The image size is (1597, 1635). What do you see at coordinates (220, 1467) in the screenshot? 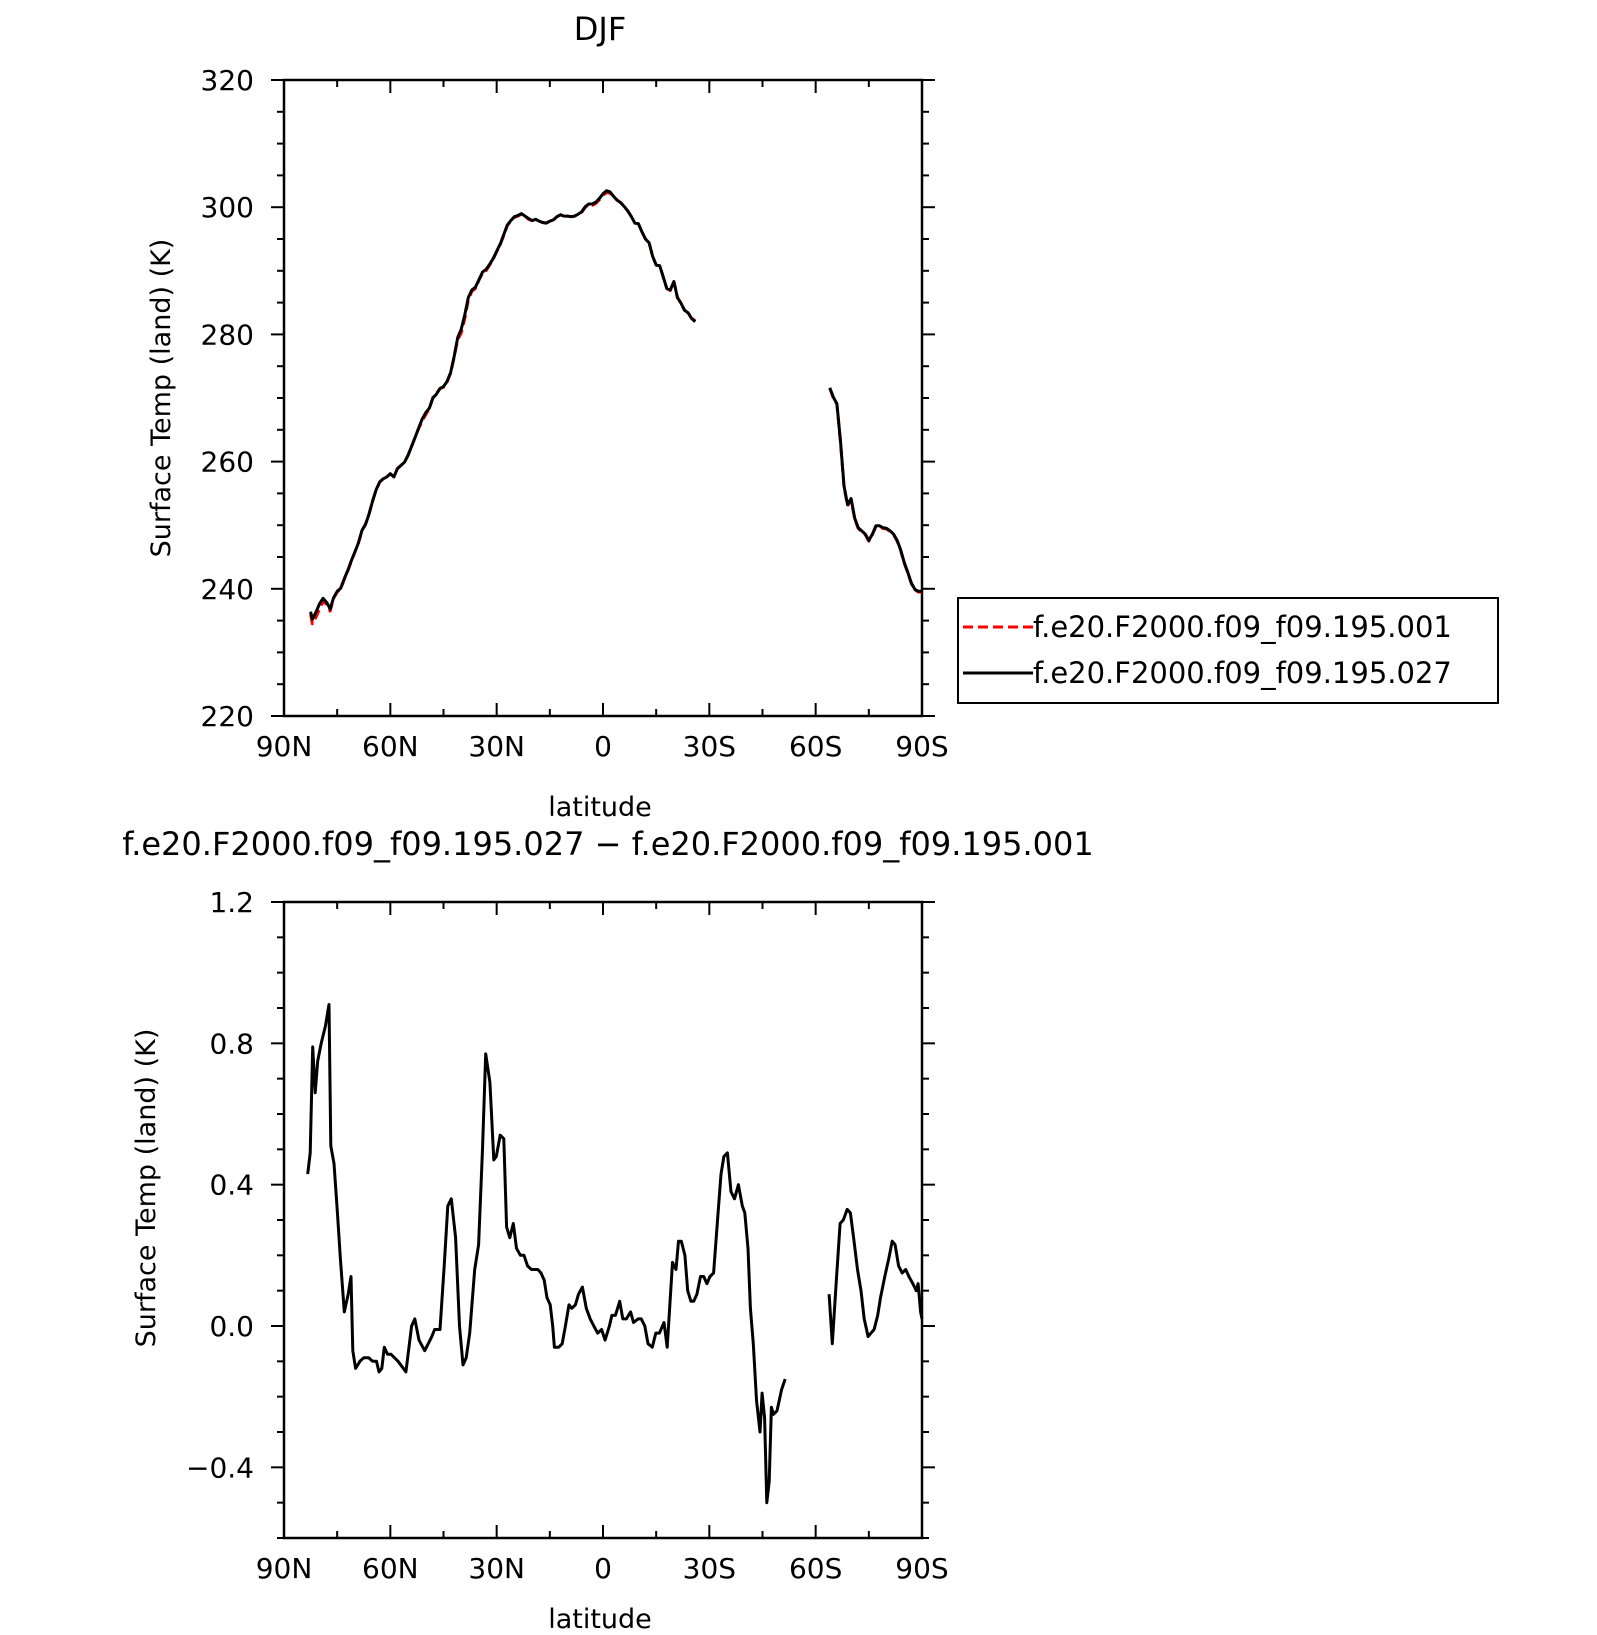
I see `y-tick-label: −0.4` at bounding box center [220, 1467].